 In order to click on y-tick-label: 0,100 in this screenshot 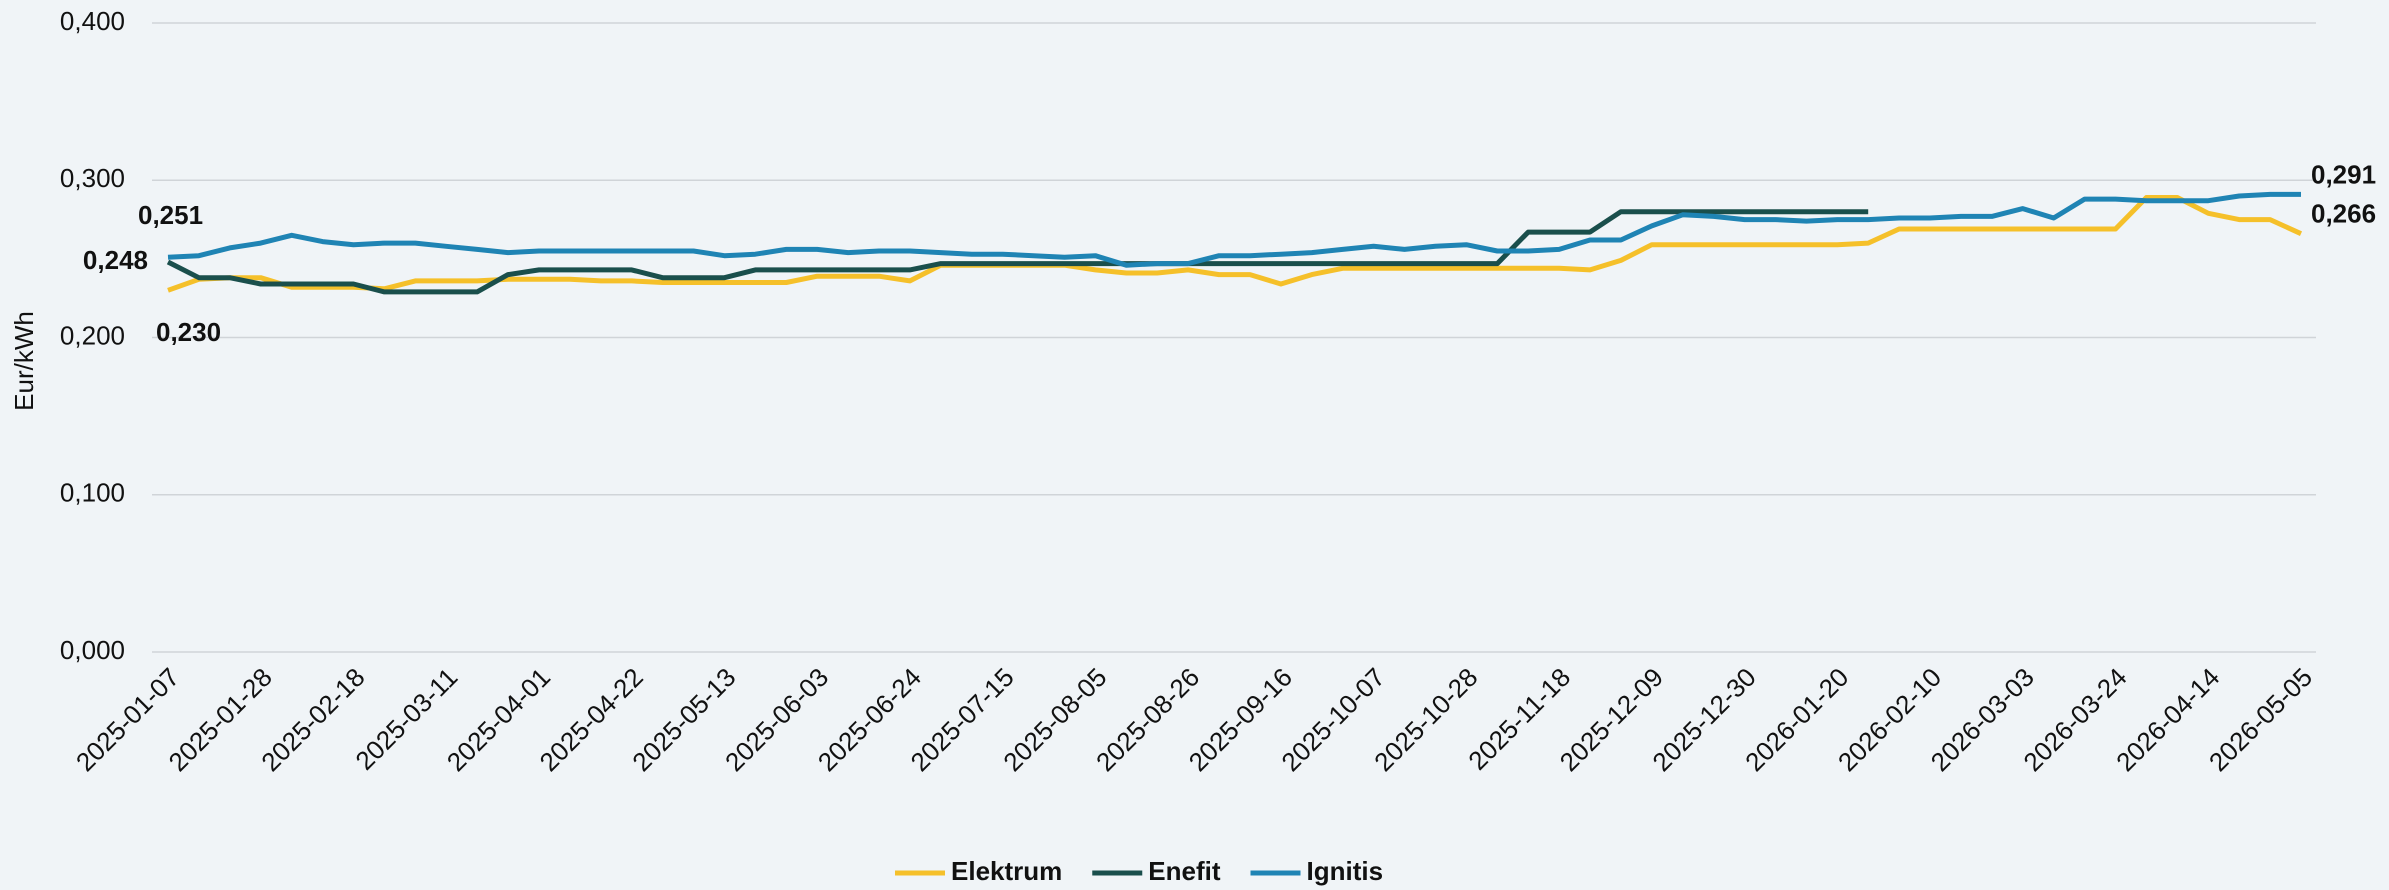, I will do `click(92, 493)`.